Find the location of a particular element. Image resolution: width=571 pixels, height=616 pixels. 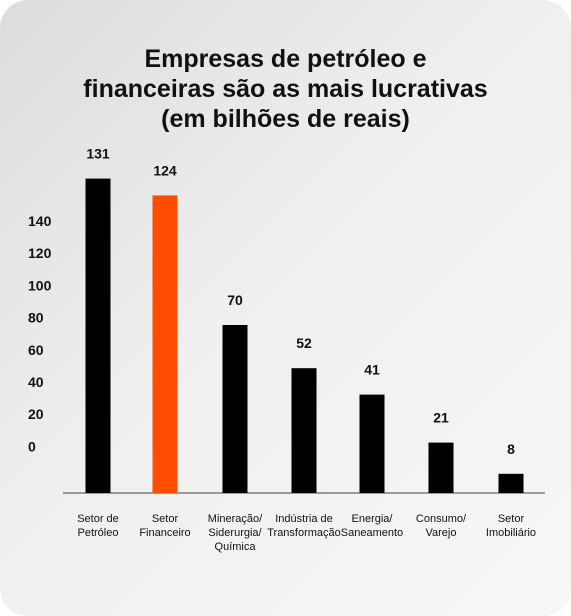

category-label: Mineração/ is located at coordinates (235, 519).